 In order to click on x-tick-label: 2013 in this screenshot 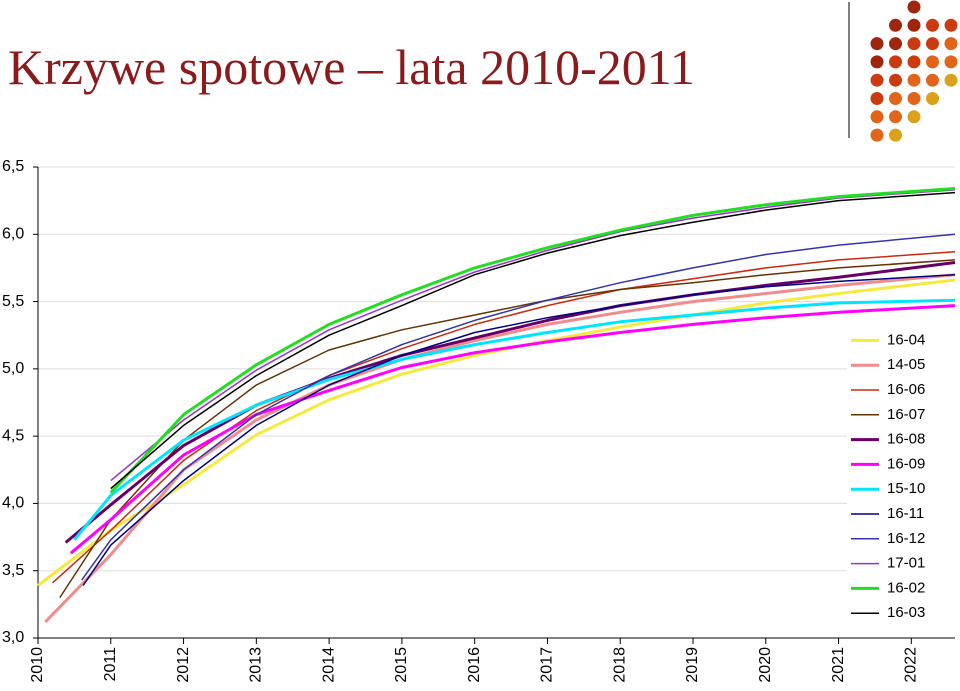, I will do `click(256, 665)`.